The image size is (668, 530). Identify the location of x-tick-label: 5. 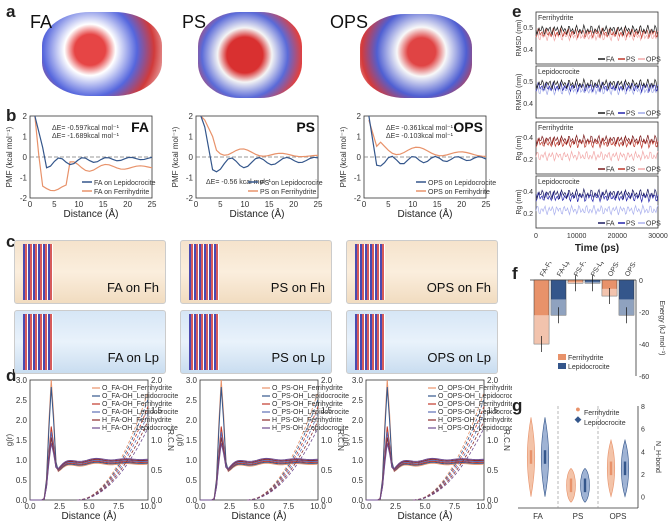
(54, 204).